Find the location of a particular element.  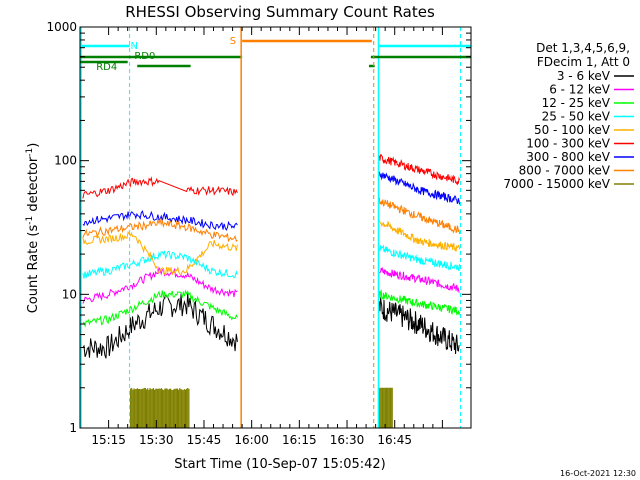

legend-label: 300 - 800 keV is located at coordinates (568, 157).